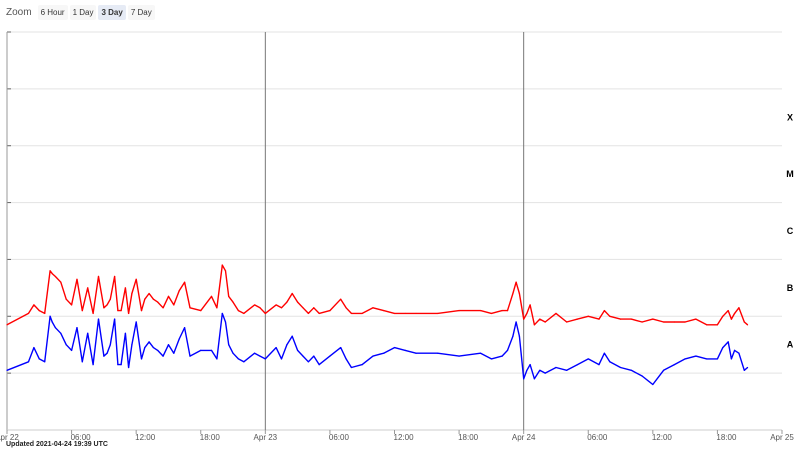  I want to click on x-tick-label: 12:00, so click(662, 437).